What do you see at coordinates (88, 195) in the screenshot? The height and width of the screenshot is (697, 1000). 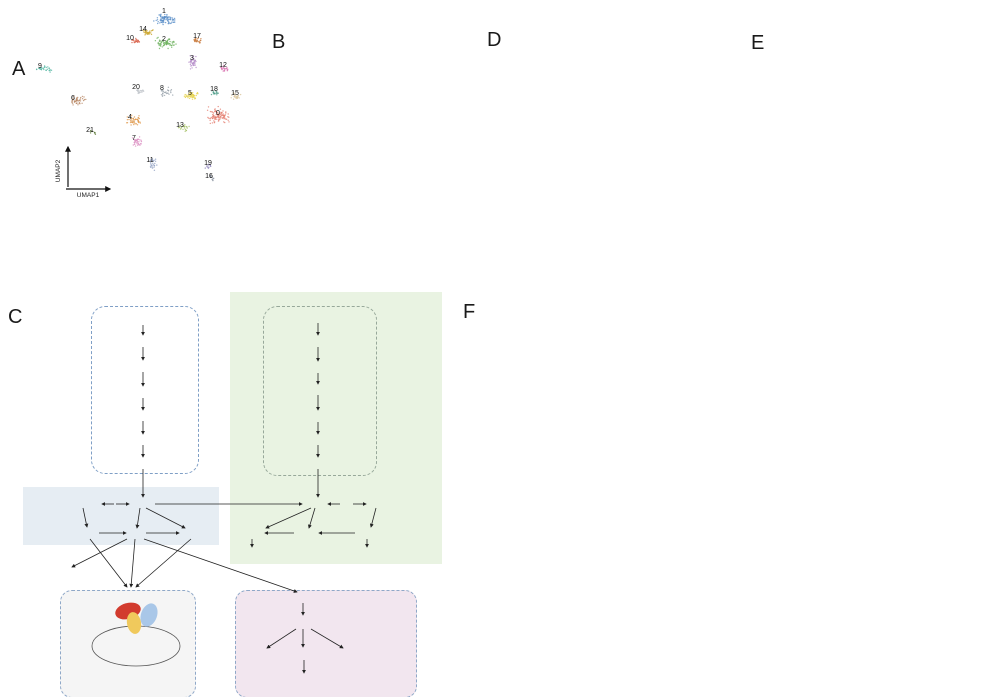 I see `label: UMAP1` at bounding box center [88, 195].